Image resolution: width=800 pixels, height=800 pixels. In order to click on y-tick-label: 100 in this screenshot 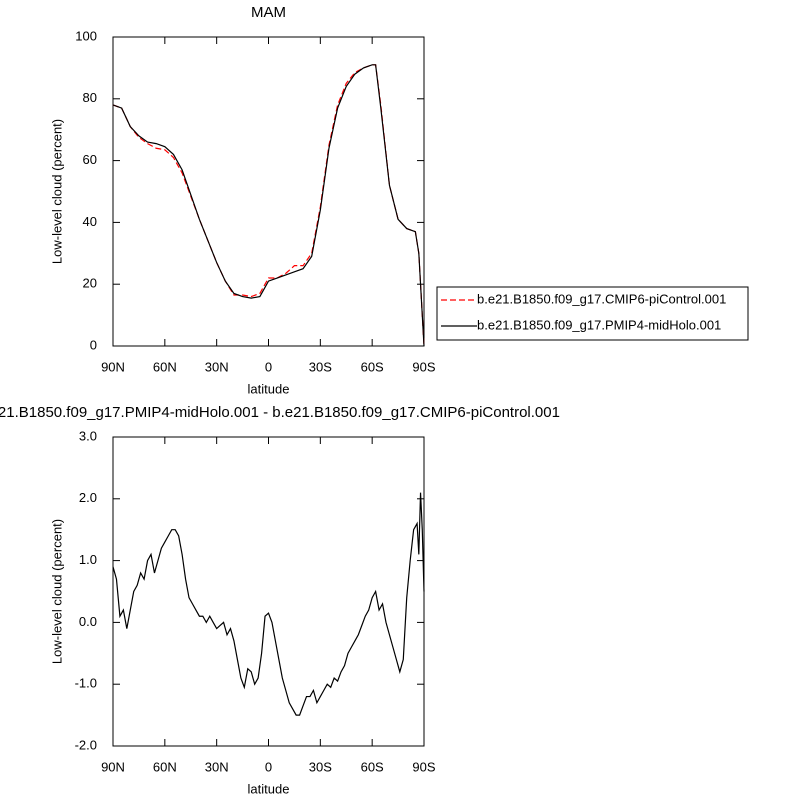, I will do `click(86, 35)`.